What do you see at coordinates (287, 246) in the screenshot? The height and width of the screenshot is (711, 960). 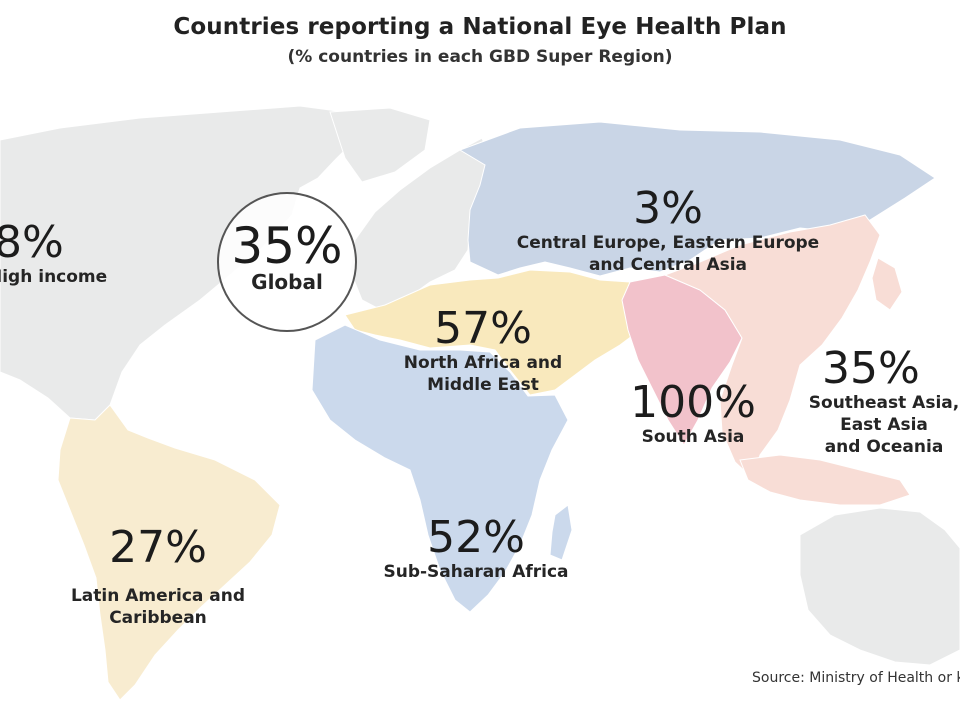 I see `global-value: 35%` at bounding box center [287, 246].